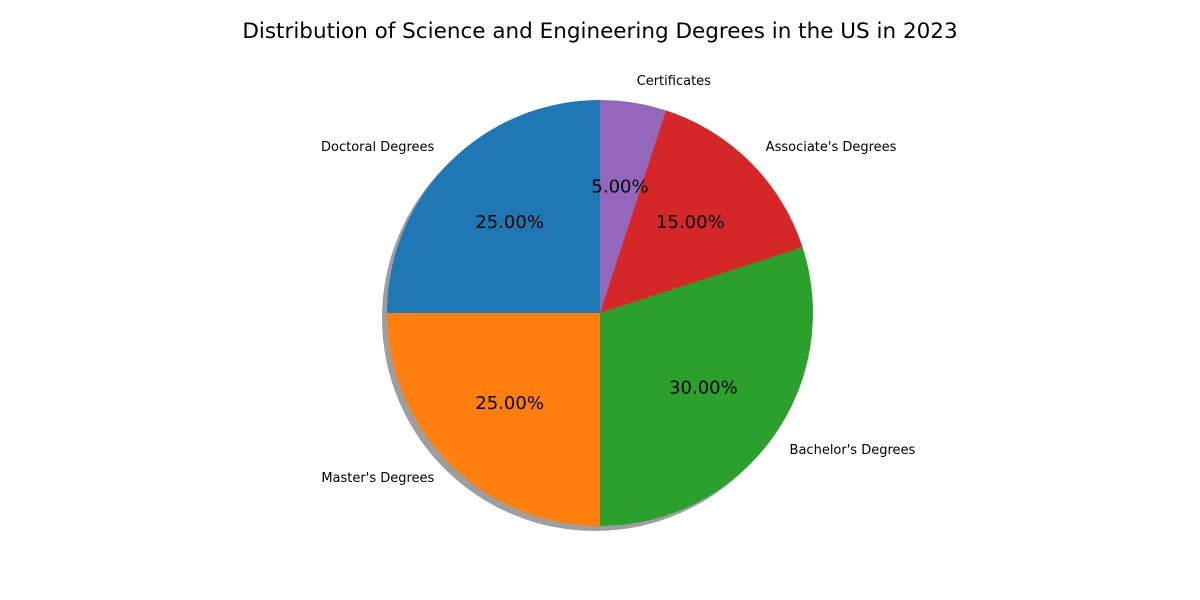 This screenshot has height=600, width=1200. What do you see at coordinates (493, 206) in the screenshot?
I see `slice-doctoral-degrees` at bounding box center [493, 206].